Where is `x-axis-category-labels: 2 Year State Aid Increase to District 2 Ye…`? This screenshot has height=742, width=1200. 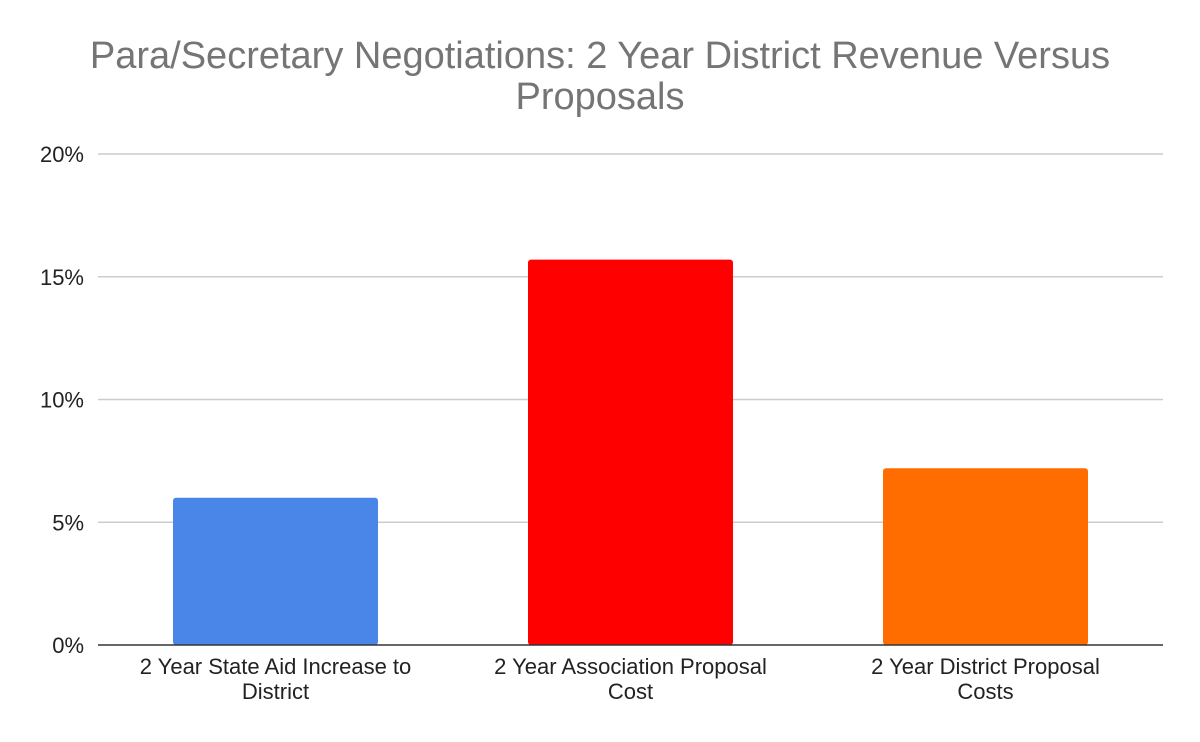 x-axis-category-labels: 2 Year State Aid Increase to District 2 Ye… is located at coordinates (620, 679).